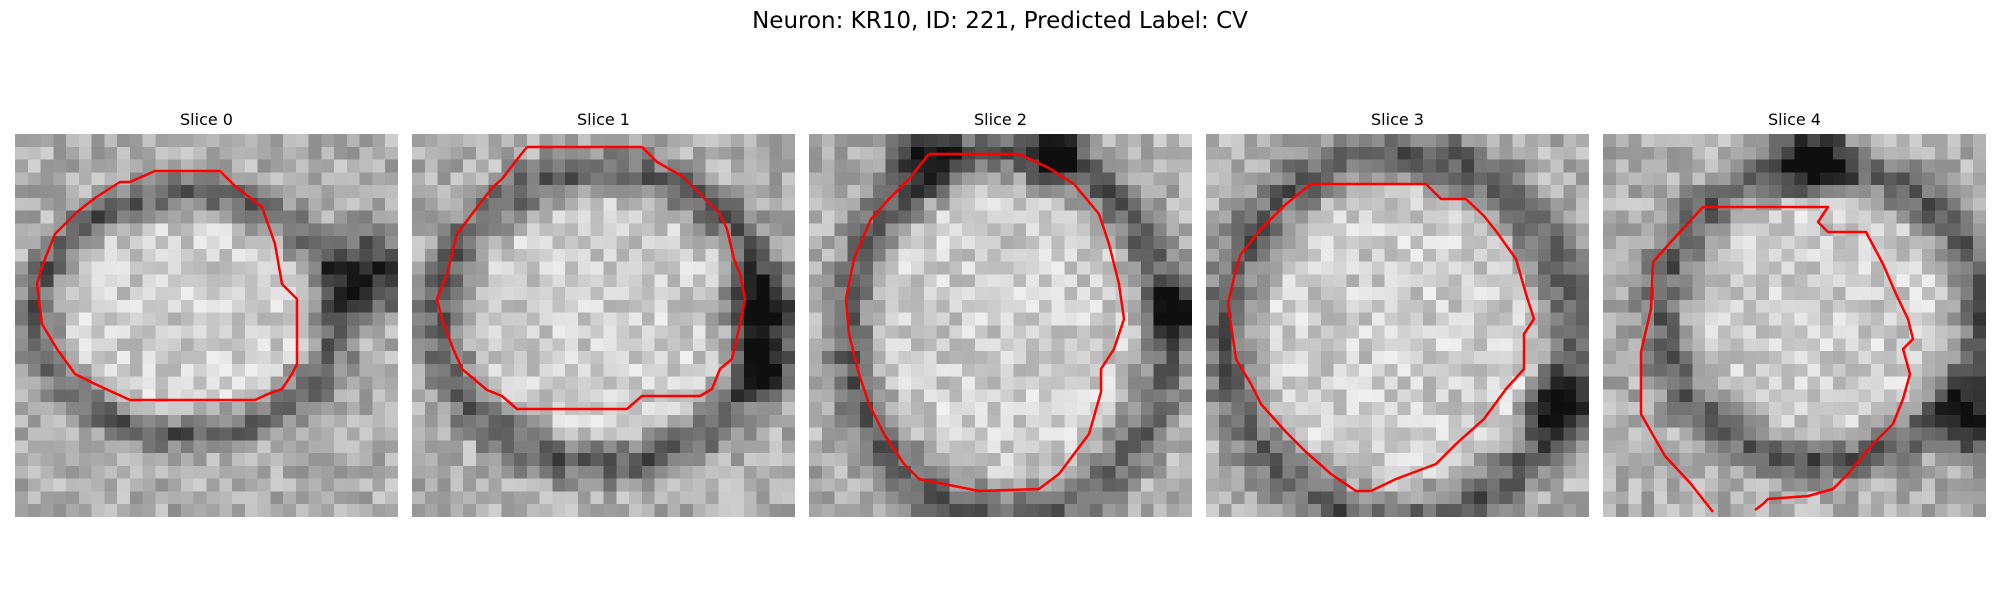  What do you see at coordinates (206, 119) in the screenshot?
I see `slice-0-title: Slice 0` at bounding box center [206, 119].